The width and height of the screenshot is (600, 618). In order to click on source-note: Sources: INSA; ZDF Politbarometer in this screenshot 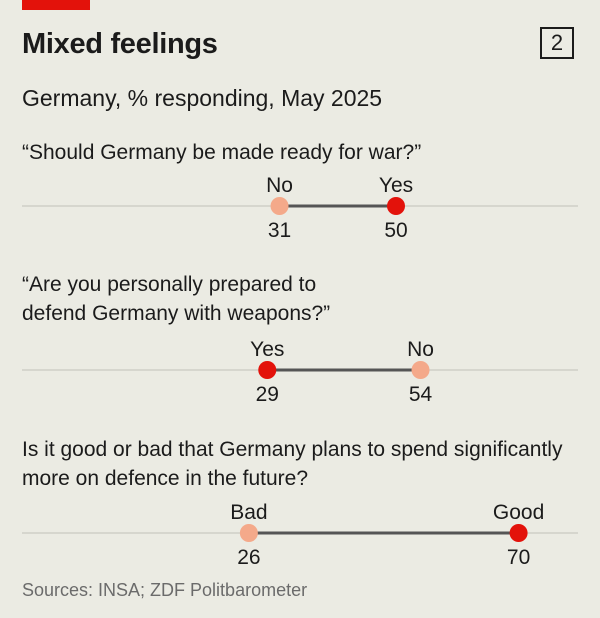, I will do `click(165, 590)`.